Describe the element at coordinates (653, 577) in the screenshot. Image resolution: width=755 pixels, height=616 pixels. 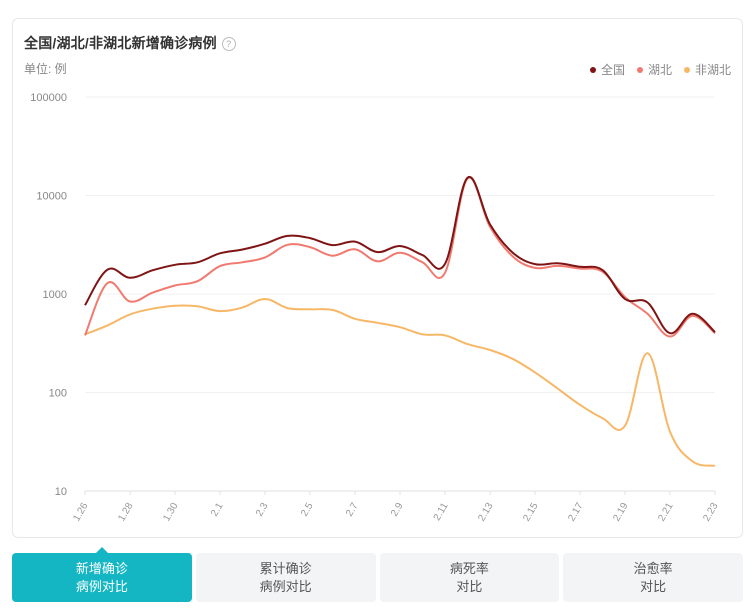
I see `tab-cure-rate: 治愈率 对比` at that location.